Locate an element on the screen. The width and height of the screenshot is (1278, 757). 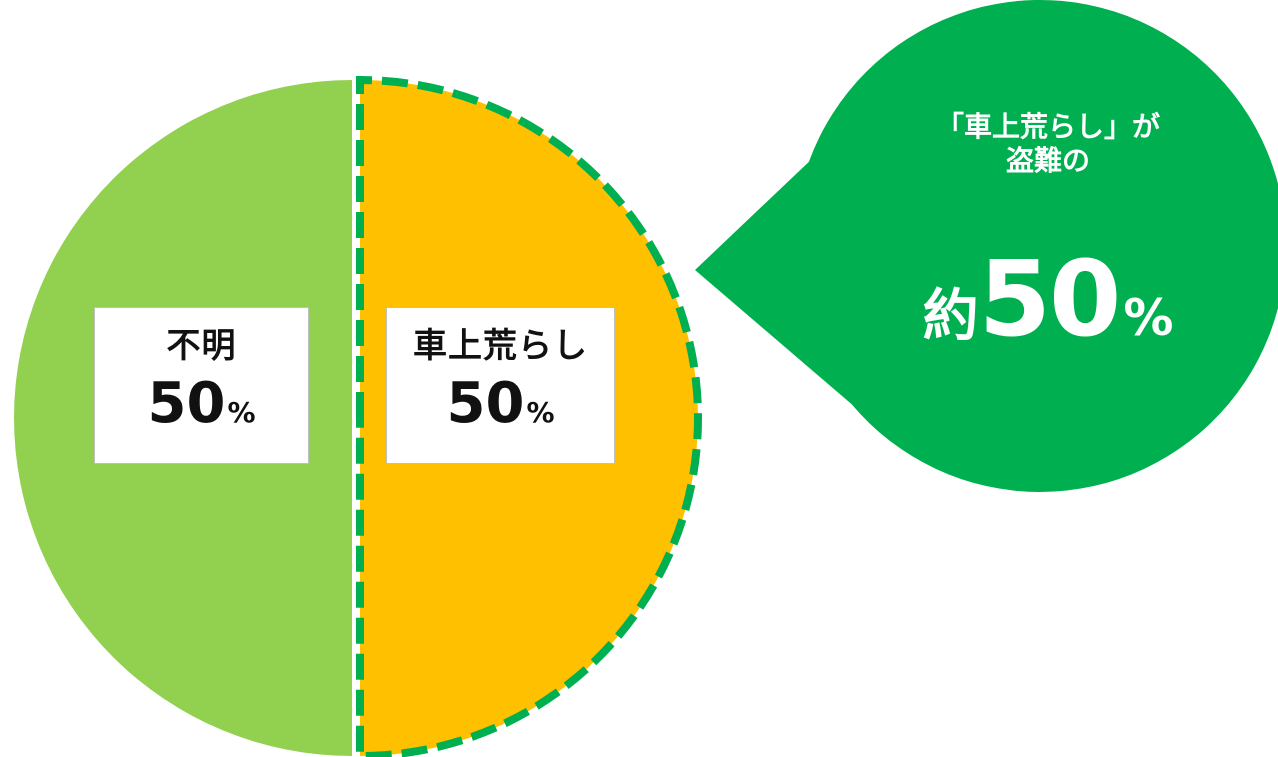
unknown-slice-label-box: 不明 50% is located at coordinates (201, 385).